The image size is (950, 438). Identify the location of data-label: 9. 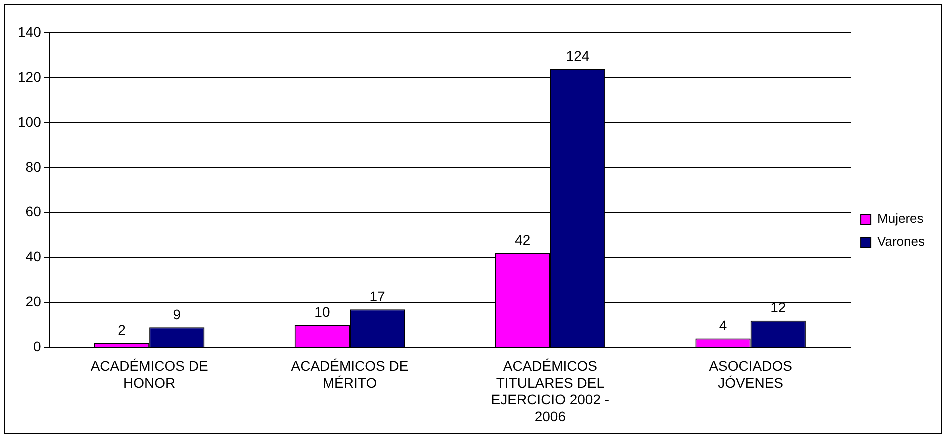
(177, 314).